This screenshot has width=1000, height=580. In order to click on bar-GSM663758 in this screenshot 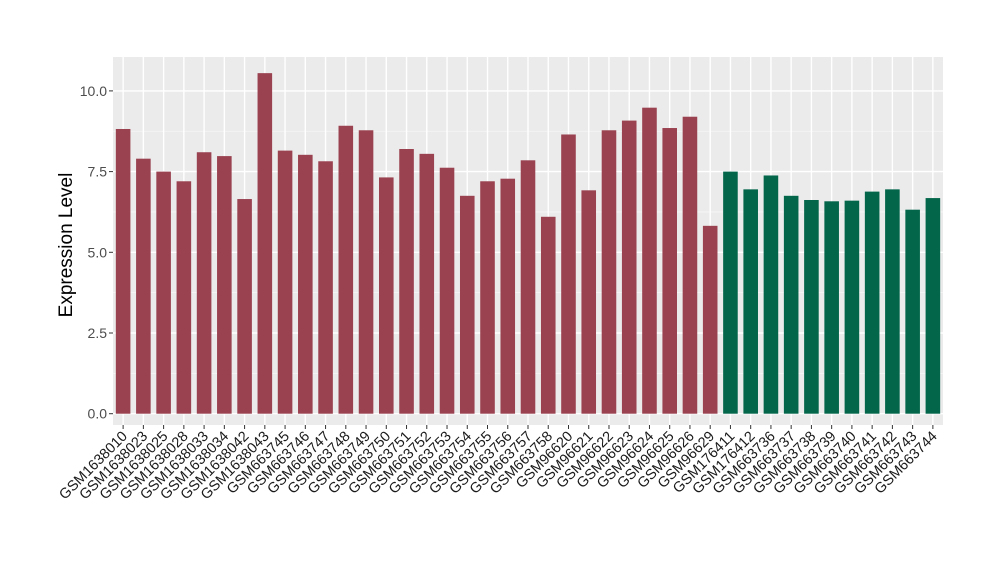, I will do `click(548, 315)`.